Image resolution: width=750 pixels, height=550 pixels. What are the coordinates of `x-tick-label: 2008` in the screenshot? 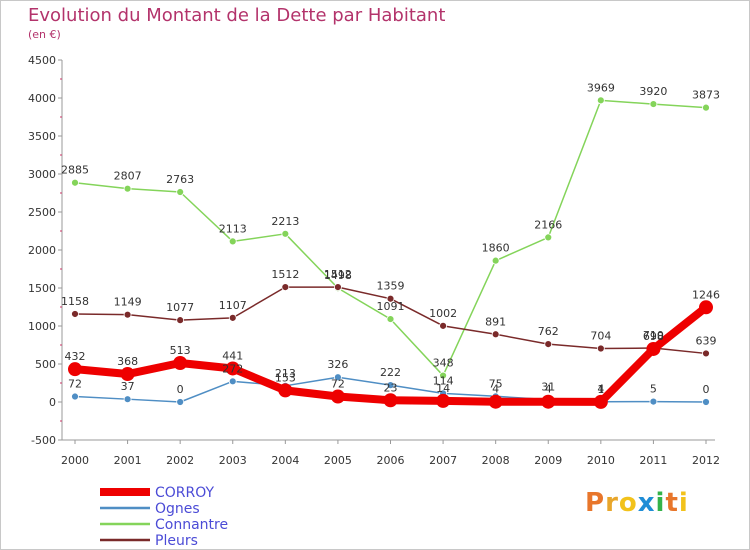 It's located at (496, 460).